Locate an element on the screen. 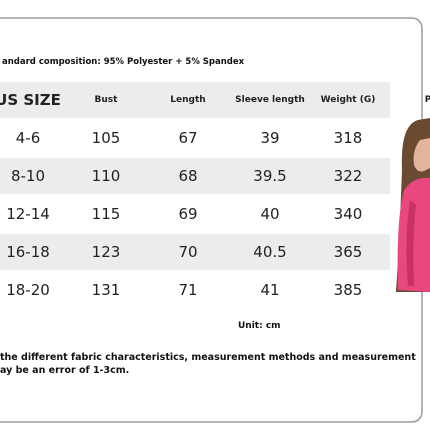  table-cell: 131 is located at coordinates (106, 290).